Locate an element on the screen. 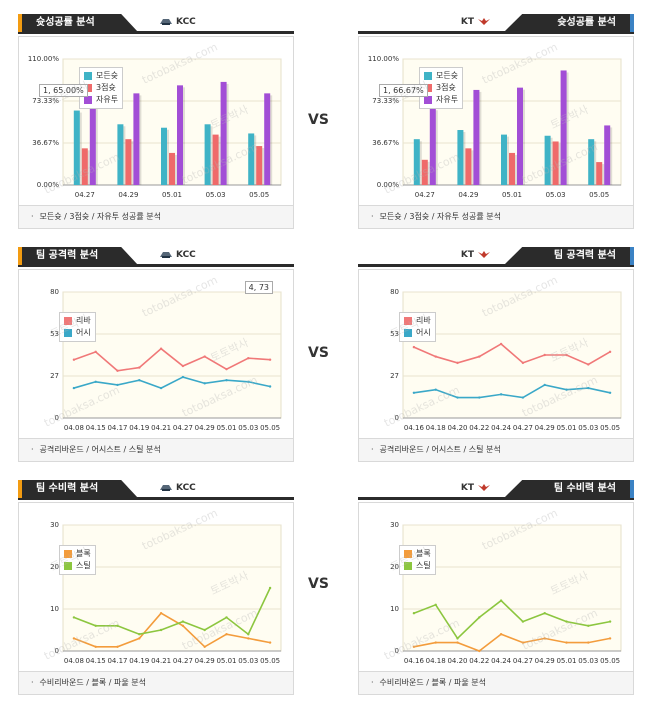 This screenshot has width=650, height=706. legend-item: 블록 is located at coordinates (77, 554).